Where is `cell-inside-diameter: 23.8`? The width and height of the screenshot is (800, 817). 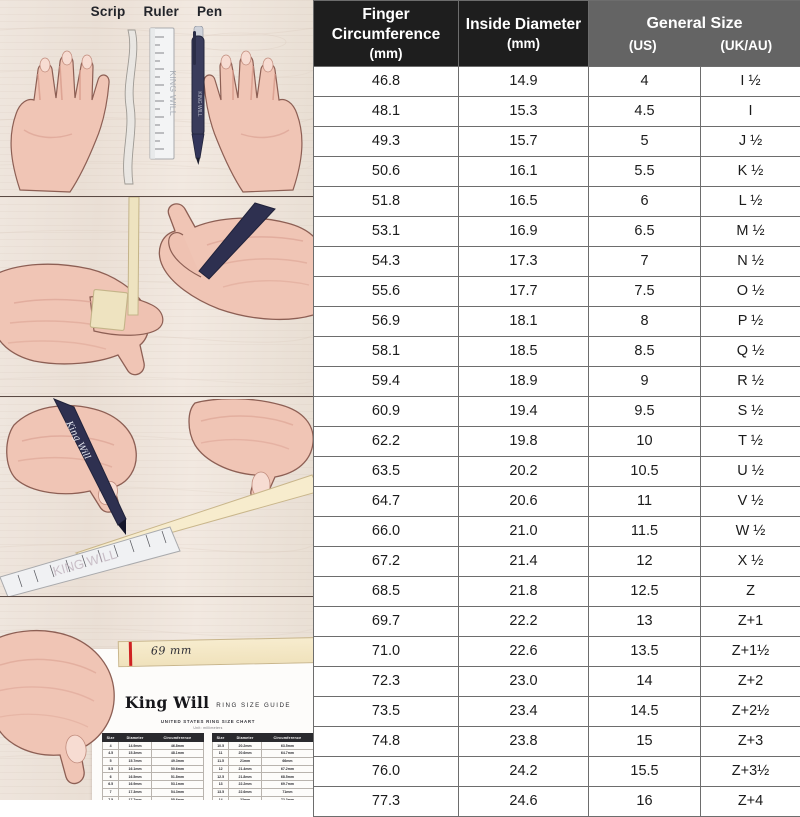
cell-inside-diameter: 23.8 is located at coordinates (524, 741).